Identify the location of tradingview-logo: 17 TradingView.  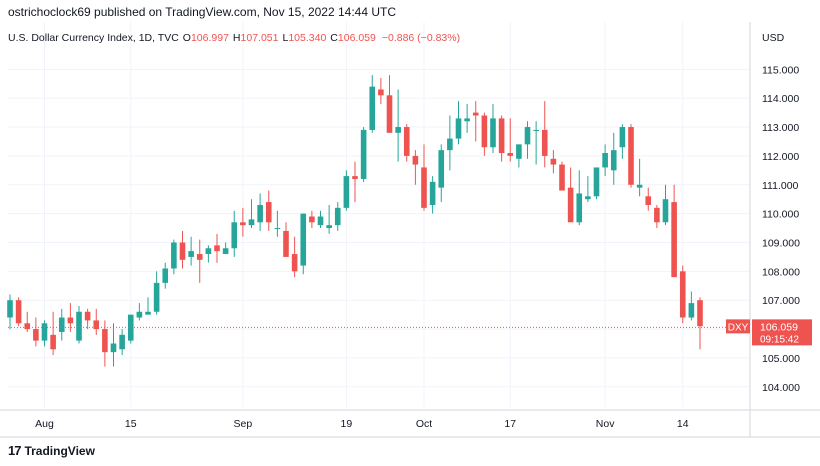
(51, 450).